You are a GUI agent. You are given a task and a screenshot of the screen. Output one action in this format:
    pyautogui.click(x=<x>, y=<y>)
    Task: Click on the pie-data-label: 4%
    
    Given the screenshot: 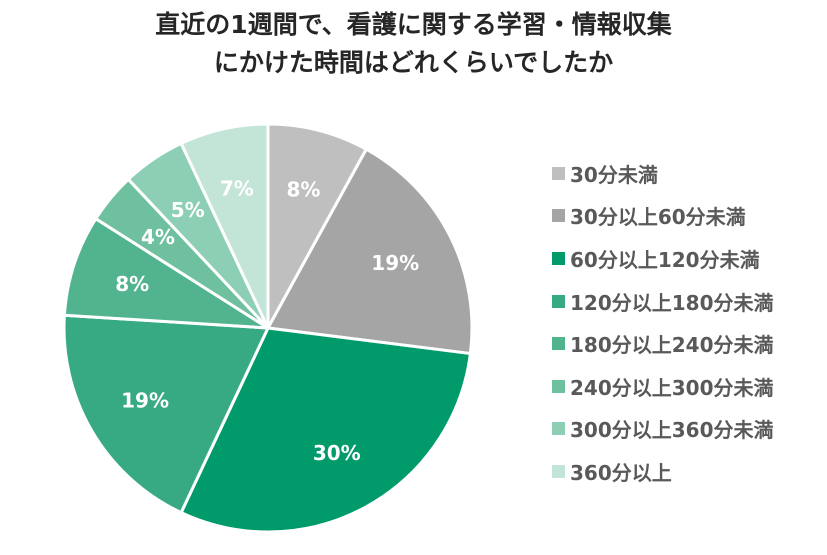 What is the action you would take?
    pyautogui.click(x=158, y=237)
    